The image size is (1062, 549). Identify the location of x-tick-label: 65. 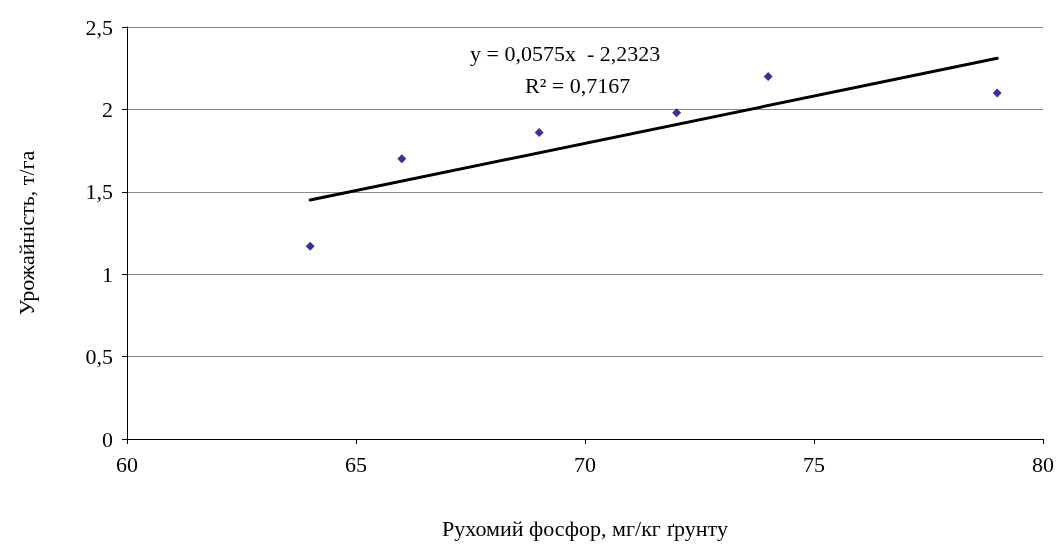
(356, 464).